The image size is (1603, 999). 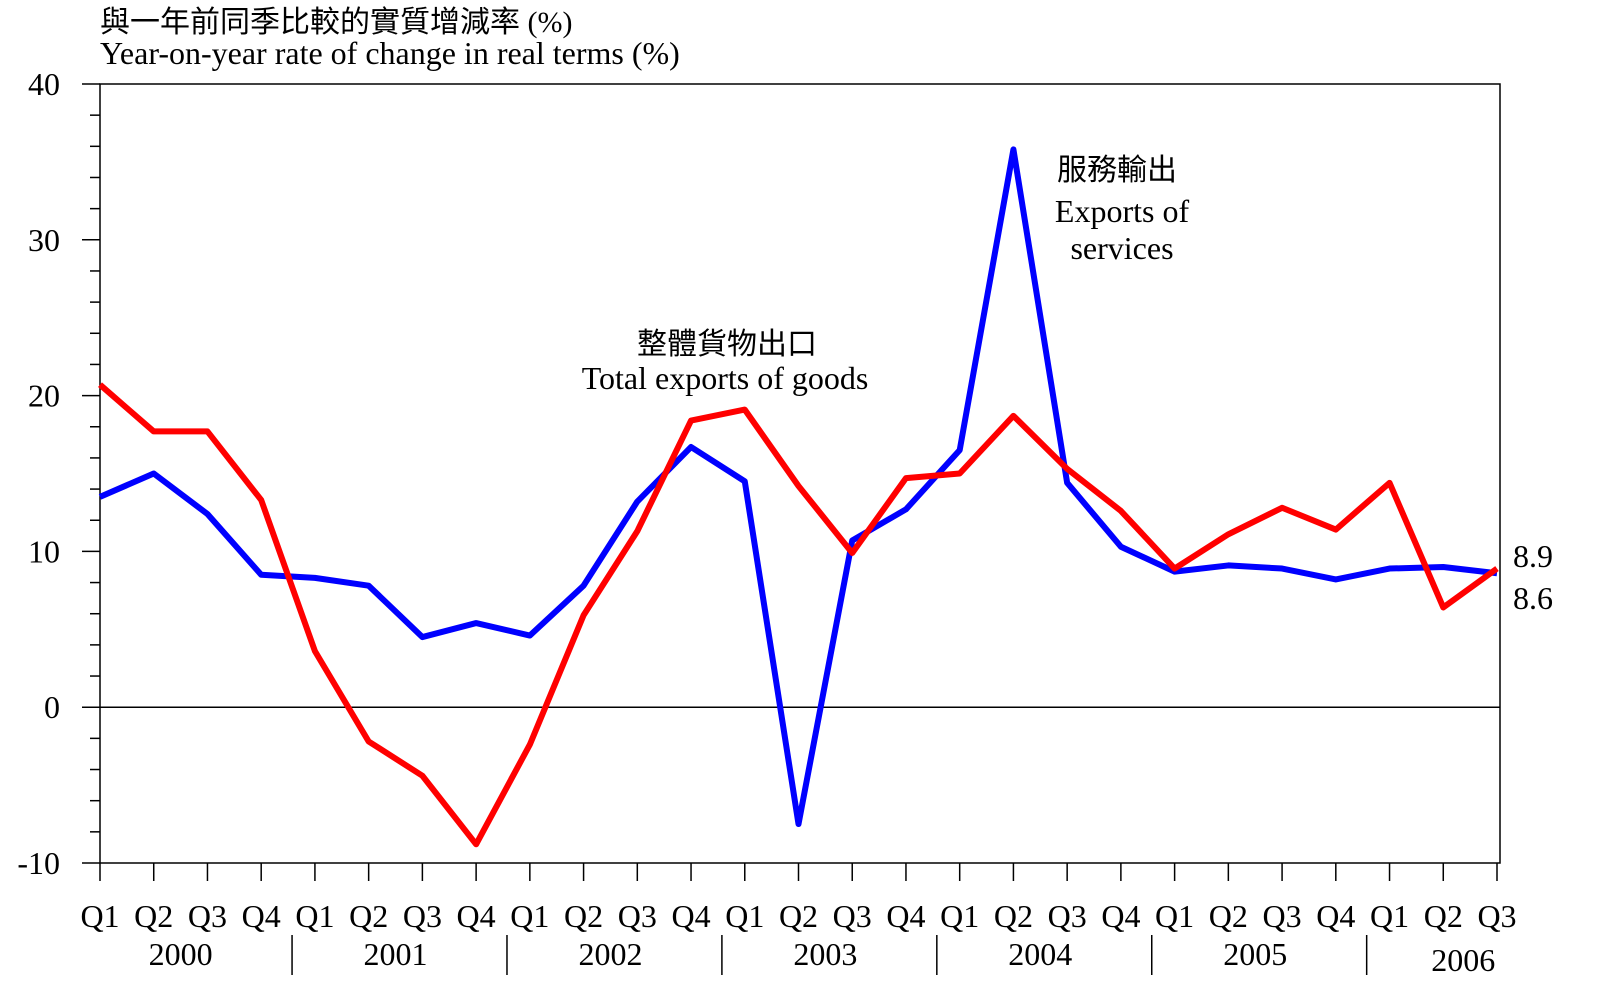 I want to click on year-label: 2005, so click(x=1255, y=954).